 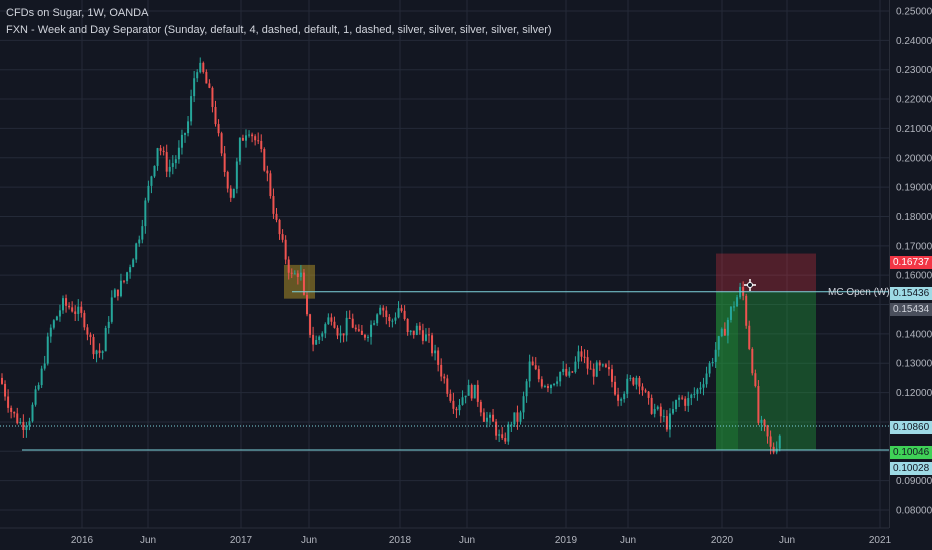 I want to click on price-tag: 0.15434, so click(x=911, y=309).